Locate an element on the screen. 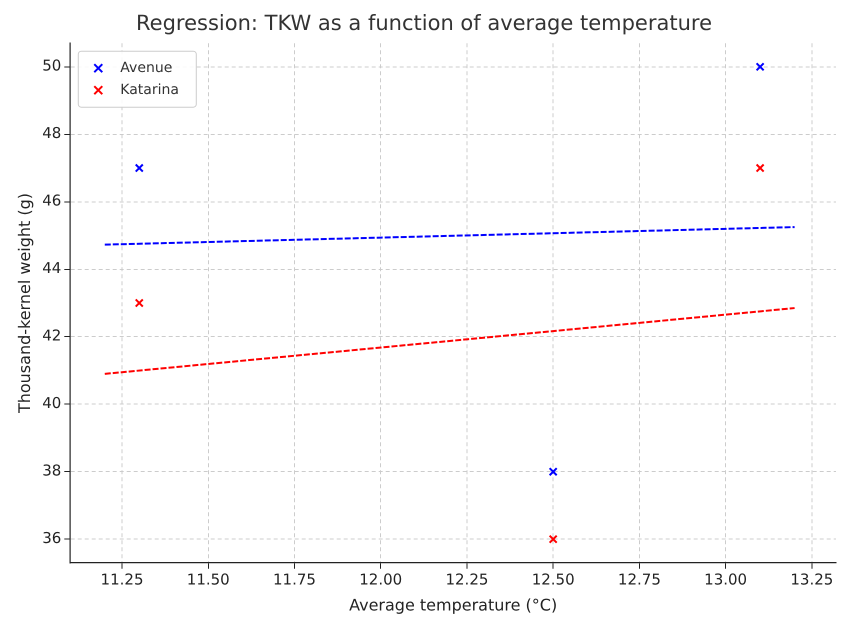 The width and height of the screenshot is (852, 628). chart-title: Regression: TKW as a function of average temperature is located at coordinates (424, 23).